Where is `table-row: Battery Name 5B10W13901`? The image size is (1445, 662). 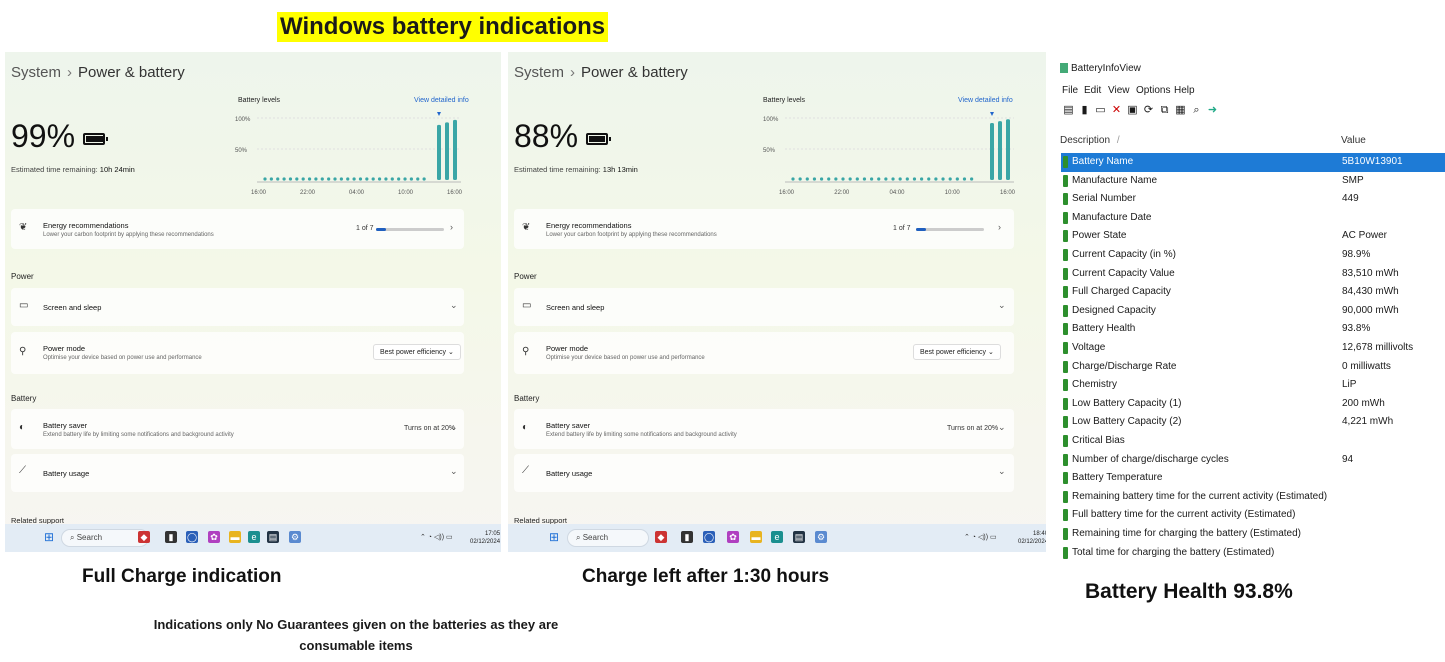
table-row: Battery Name 5B10W13901 is located at coordinates (1253, 162).